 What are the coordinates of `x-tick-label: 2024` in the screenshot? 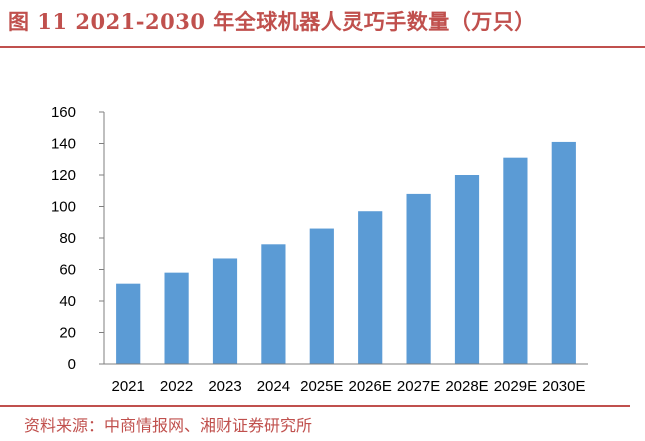 It's located at (273, 386).